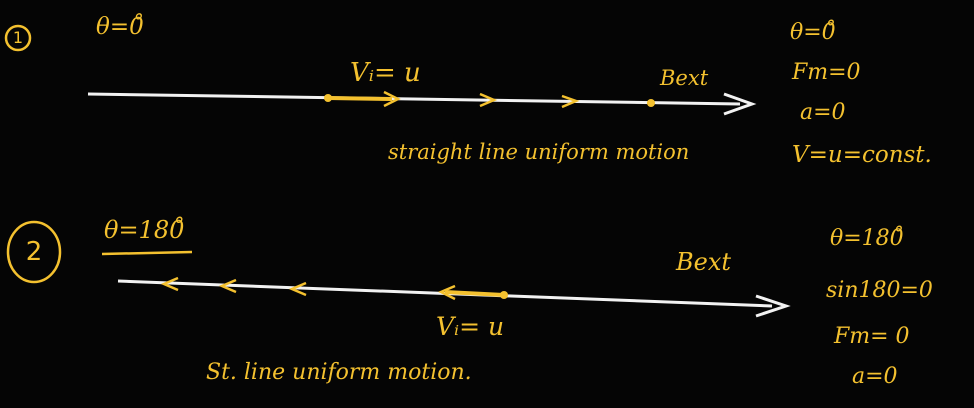 The width and height of the screenshot is (974, 408). I want to click on case1-field-line, so click(414, 99).